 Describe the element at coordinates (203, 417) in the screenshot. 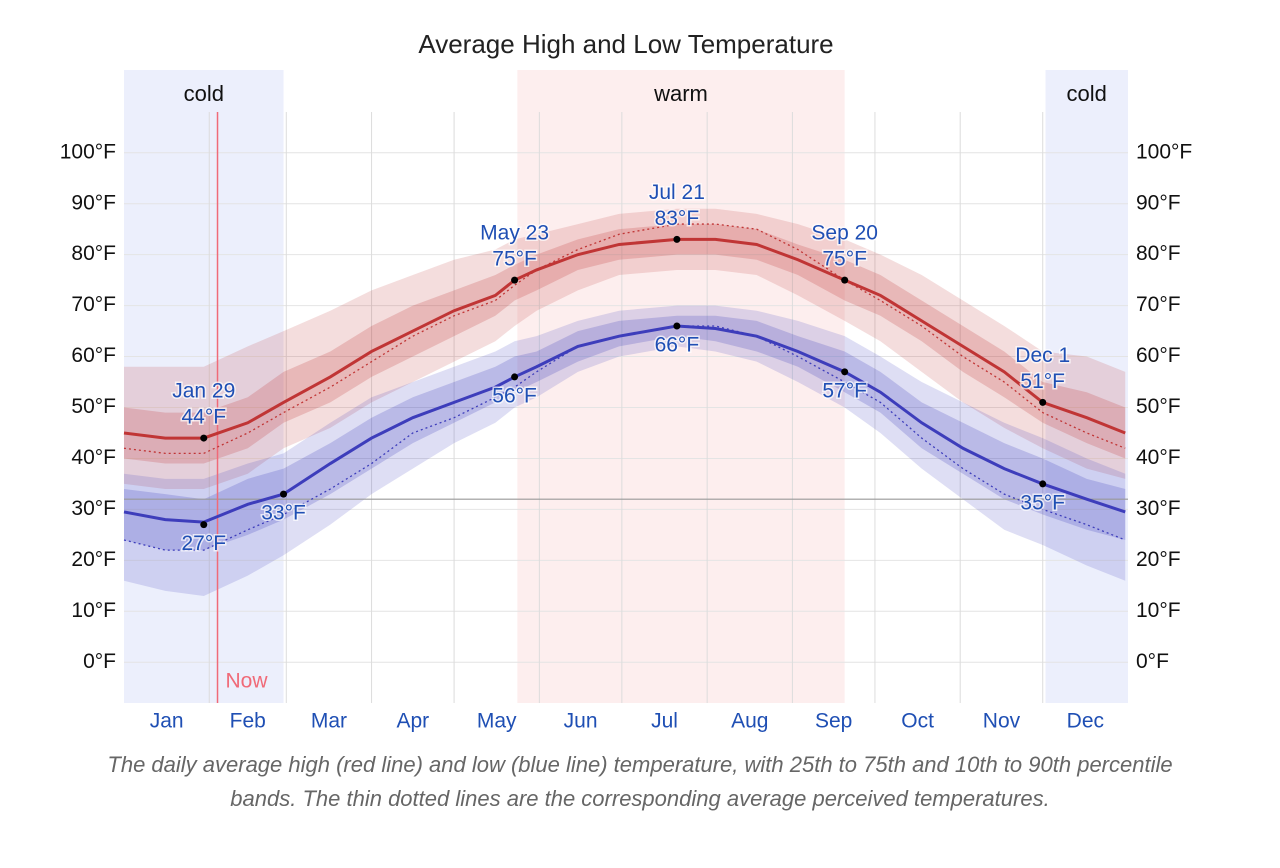

I see `annotation-value: 44°F` at that location.